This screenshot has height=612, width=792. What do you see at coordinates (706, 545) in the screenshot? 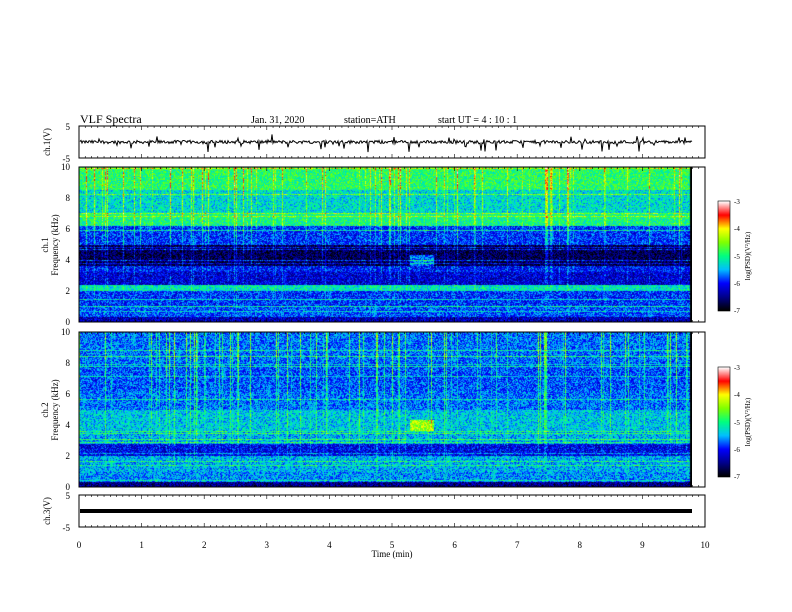
I see `time-axis-tick-label: 10` at bounding box center [706, 545].